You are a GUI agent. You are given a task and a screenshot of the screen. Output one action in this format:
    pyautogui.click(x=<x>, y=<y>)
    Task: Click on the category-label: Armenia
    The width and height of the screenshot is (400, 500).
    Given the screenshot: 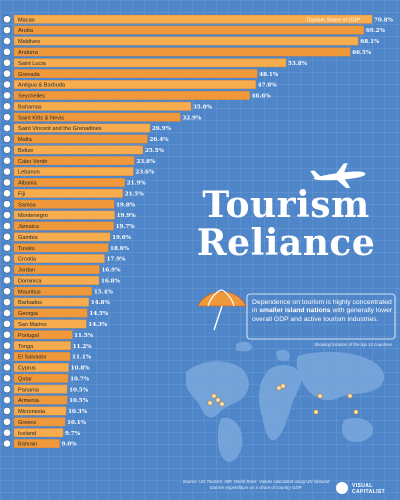 What is the action you would take?
    pyautogui.click(x=29, y=401)
    